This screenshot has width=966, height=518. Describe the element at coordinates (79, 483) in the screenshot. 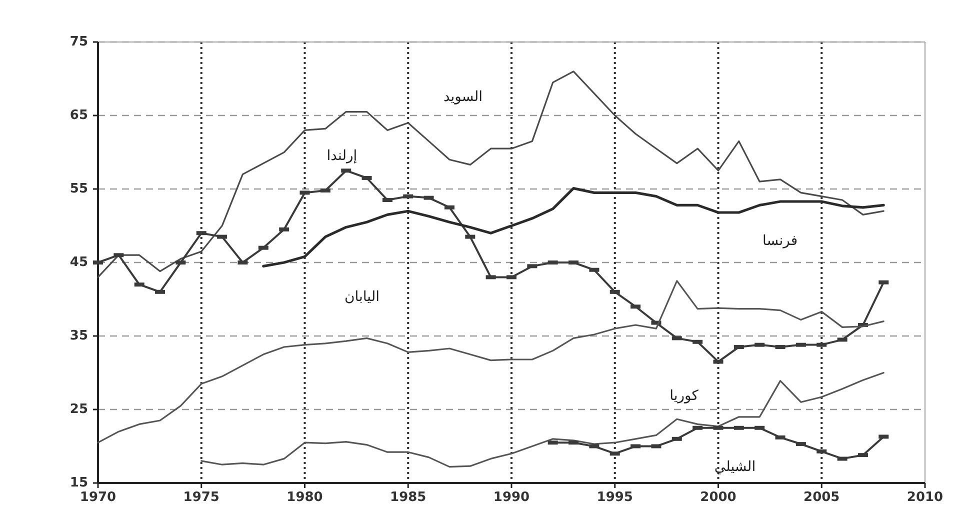

I see `y-tick-label: 15` at that location.